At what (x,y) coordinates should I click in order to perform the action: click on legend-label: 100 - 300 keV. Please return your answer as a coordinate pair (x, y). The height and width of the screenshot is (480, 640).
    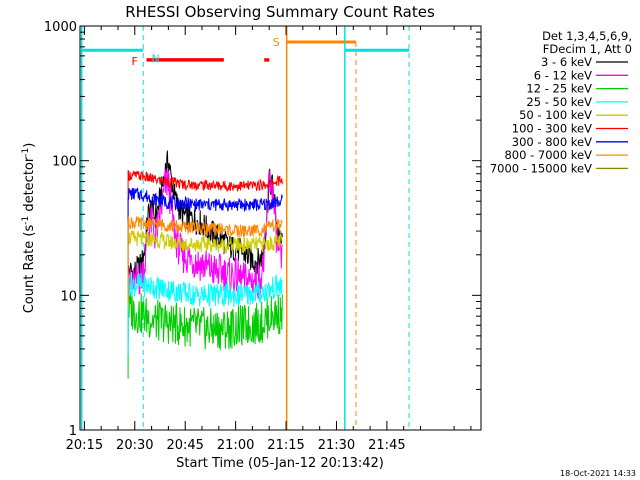
    Looking at the image, I should click on (552, 129).